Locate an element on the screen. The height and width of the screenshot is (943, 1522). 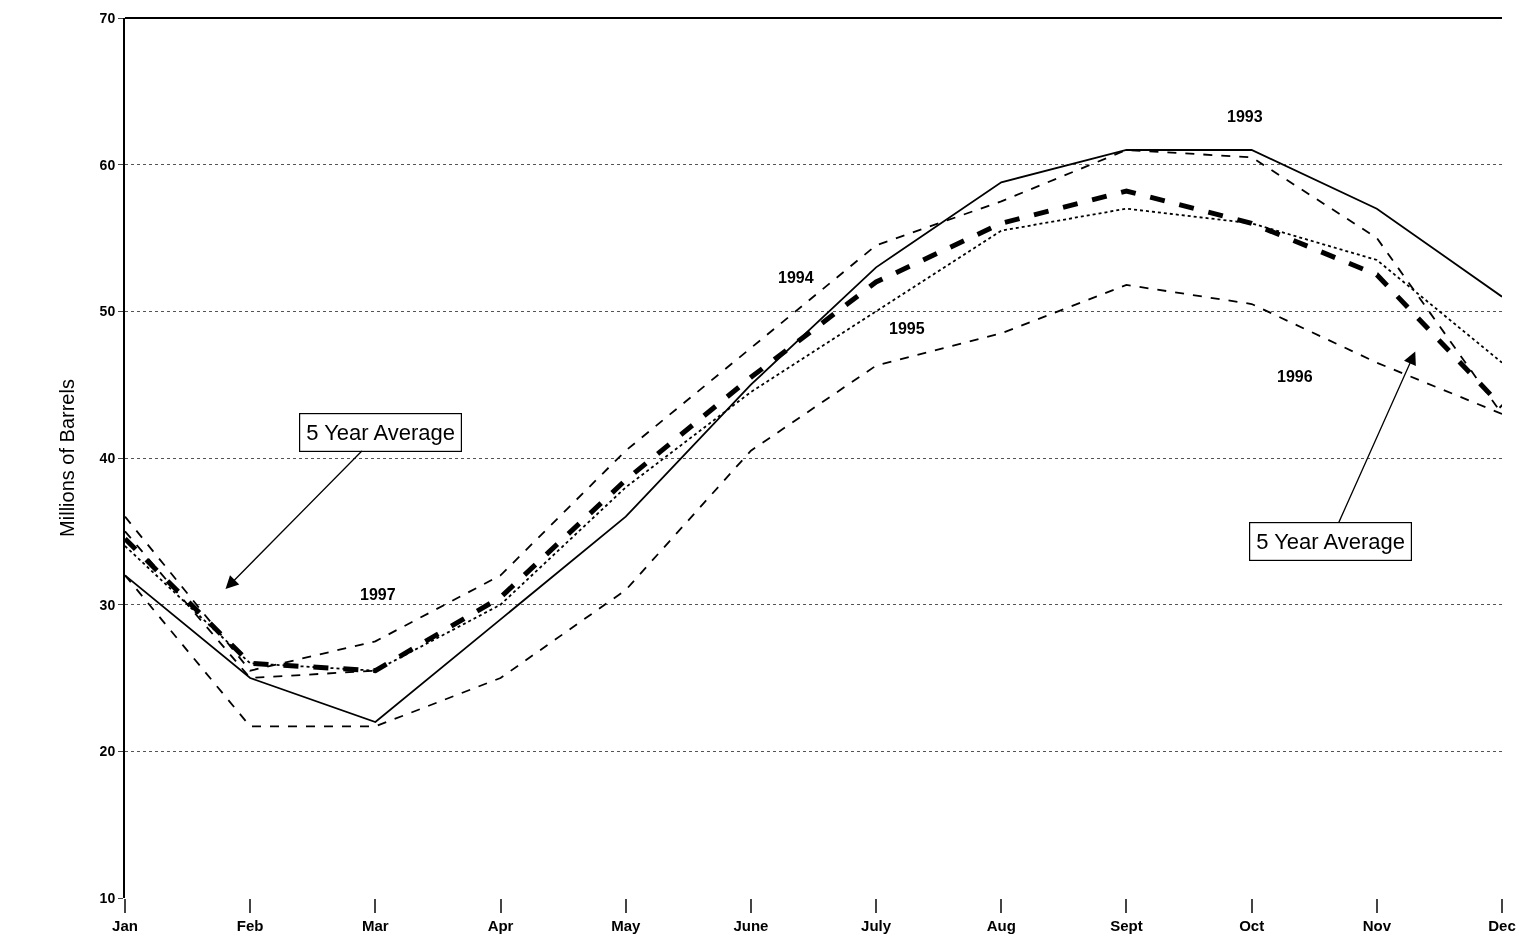
y-tick-label: 50 is located at coordinates (107, 311).